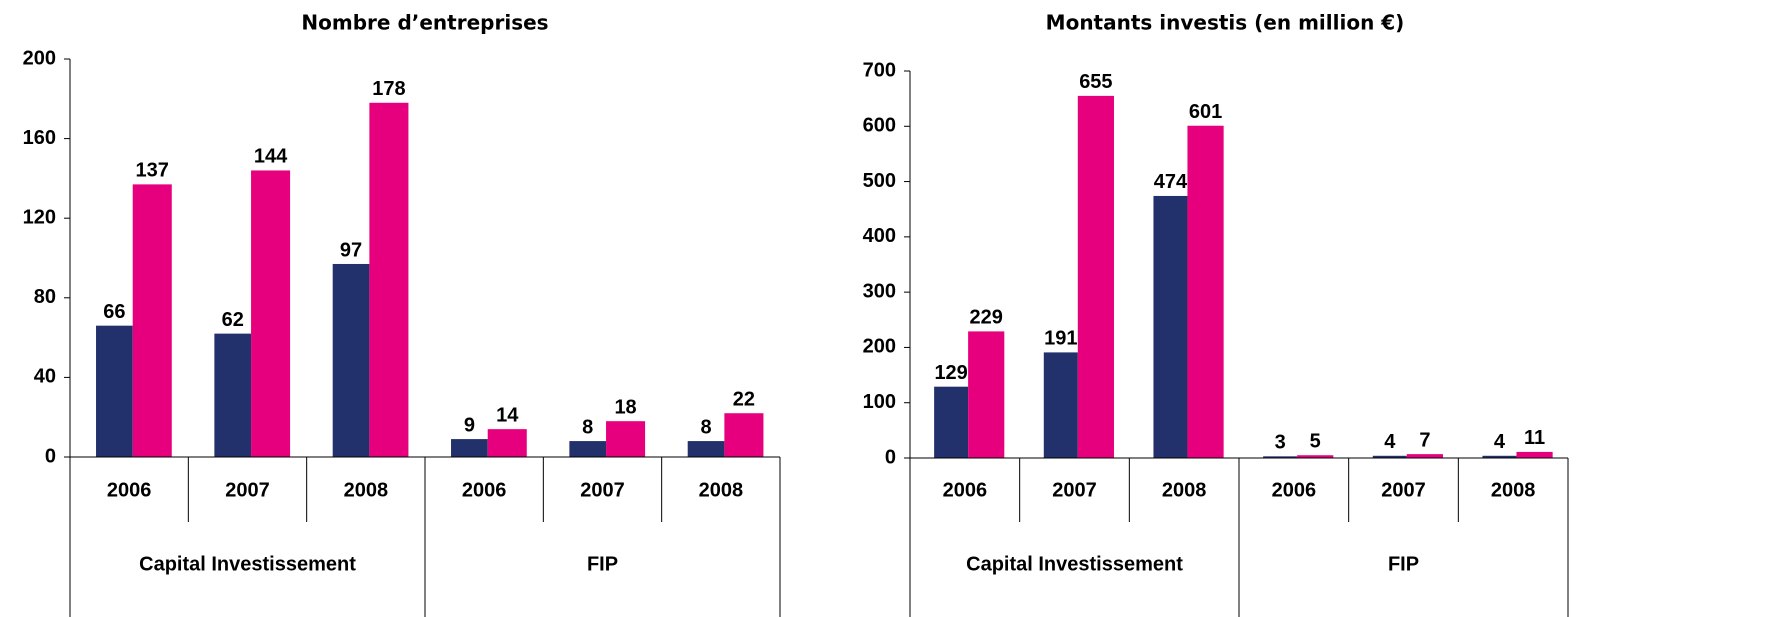 The image size is (1772, 617). I want to click on data-label: 474, so click(1171, 182).